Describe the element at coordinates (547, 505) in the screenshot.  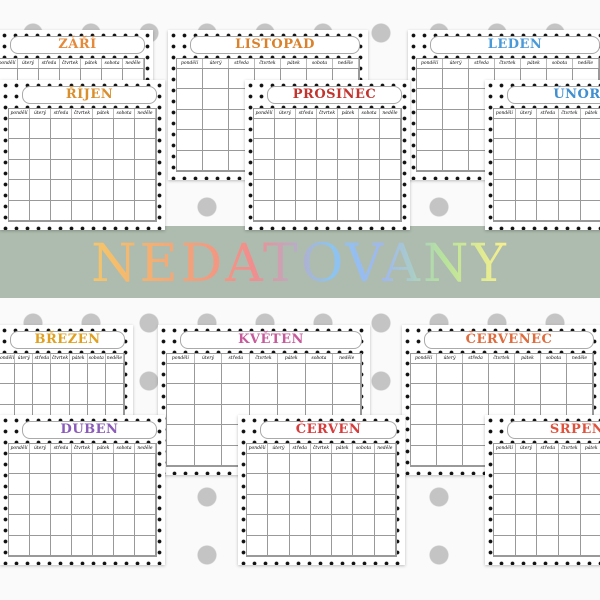
I see `day-grid` at that location.